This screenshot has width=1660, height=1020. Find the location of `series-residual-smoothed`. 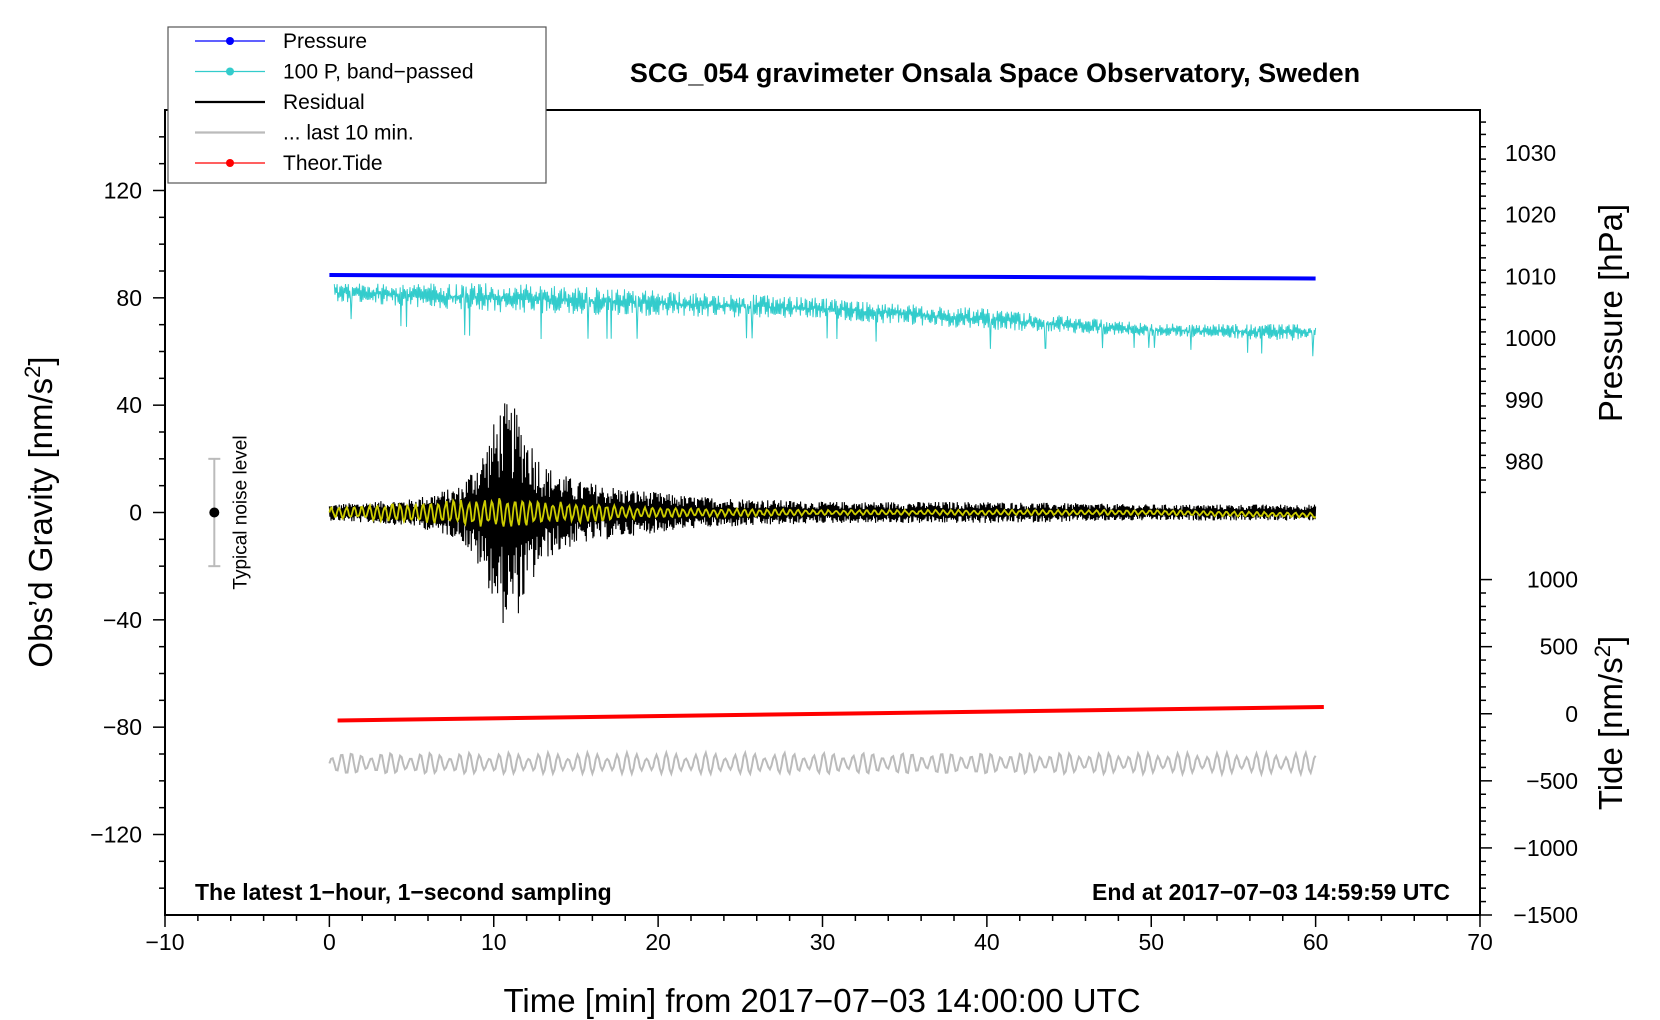

series-residual-smoothed is located at coordinates (822, 513).